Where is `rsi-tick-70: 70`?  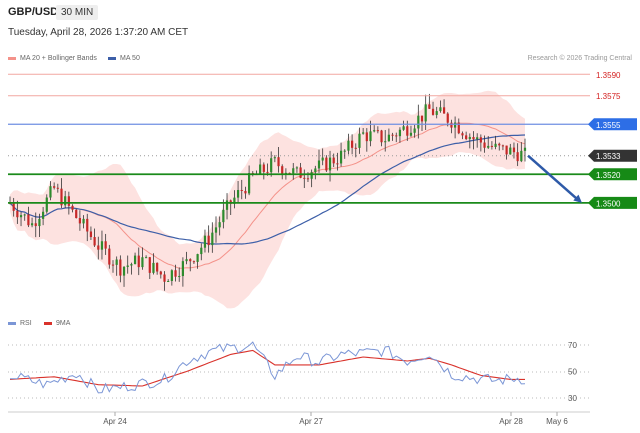 rsi-tick-70: 70 is located at coordinates (572, 345).